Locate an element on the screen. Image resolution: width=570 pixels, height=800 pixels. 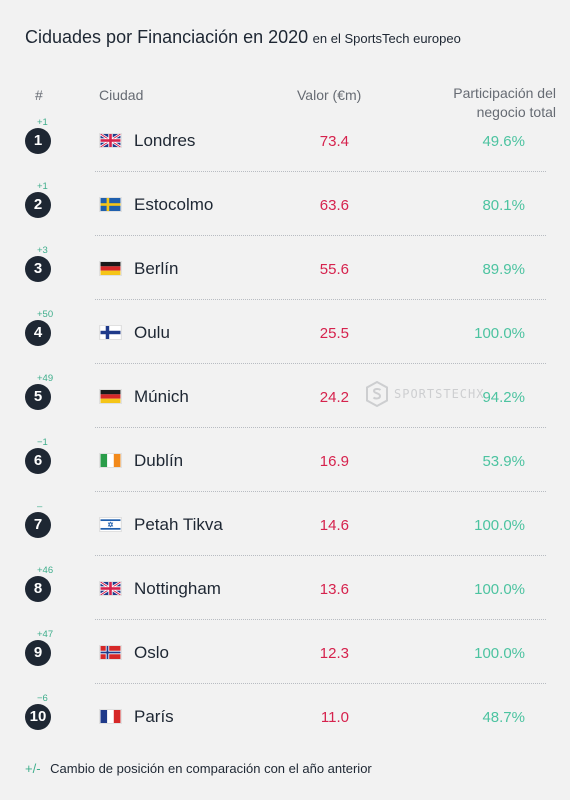
deal-share: 80.1% is located at coordinates (503, 205).